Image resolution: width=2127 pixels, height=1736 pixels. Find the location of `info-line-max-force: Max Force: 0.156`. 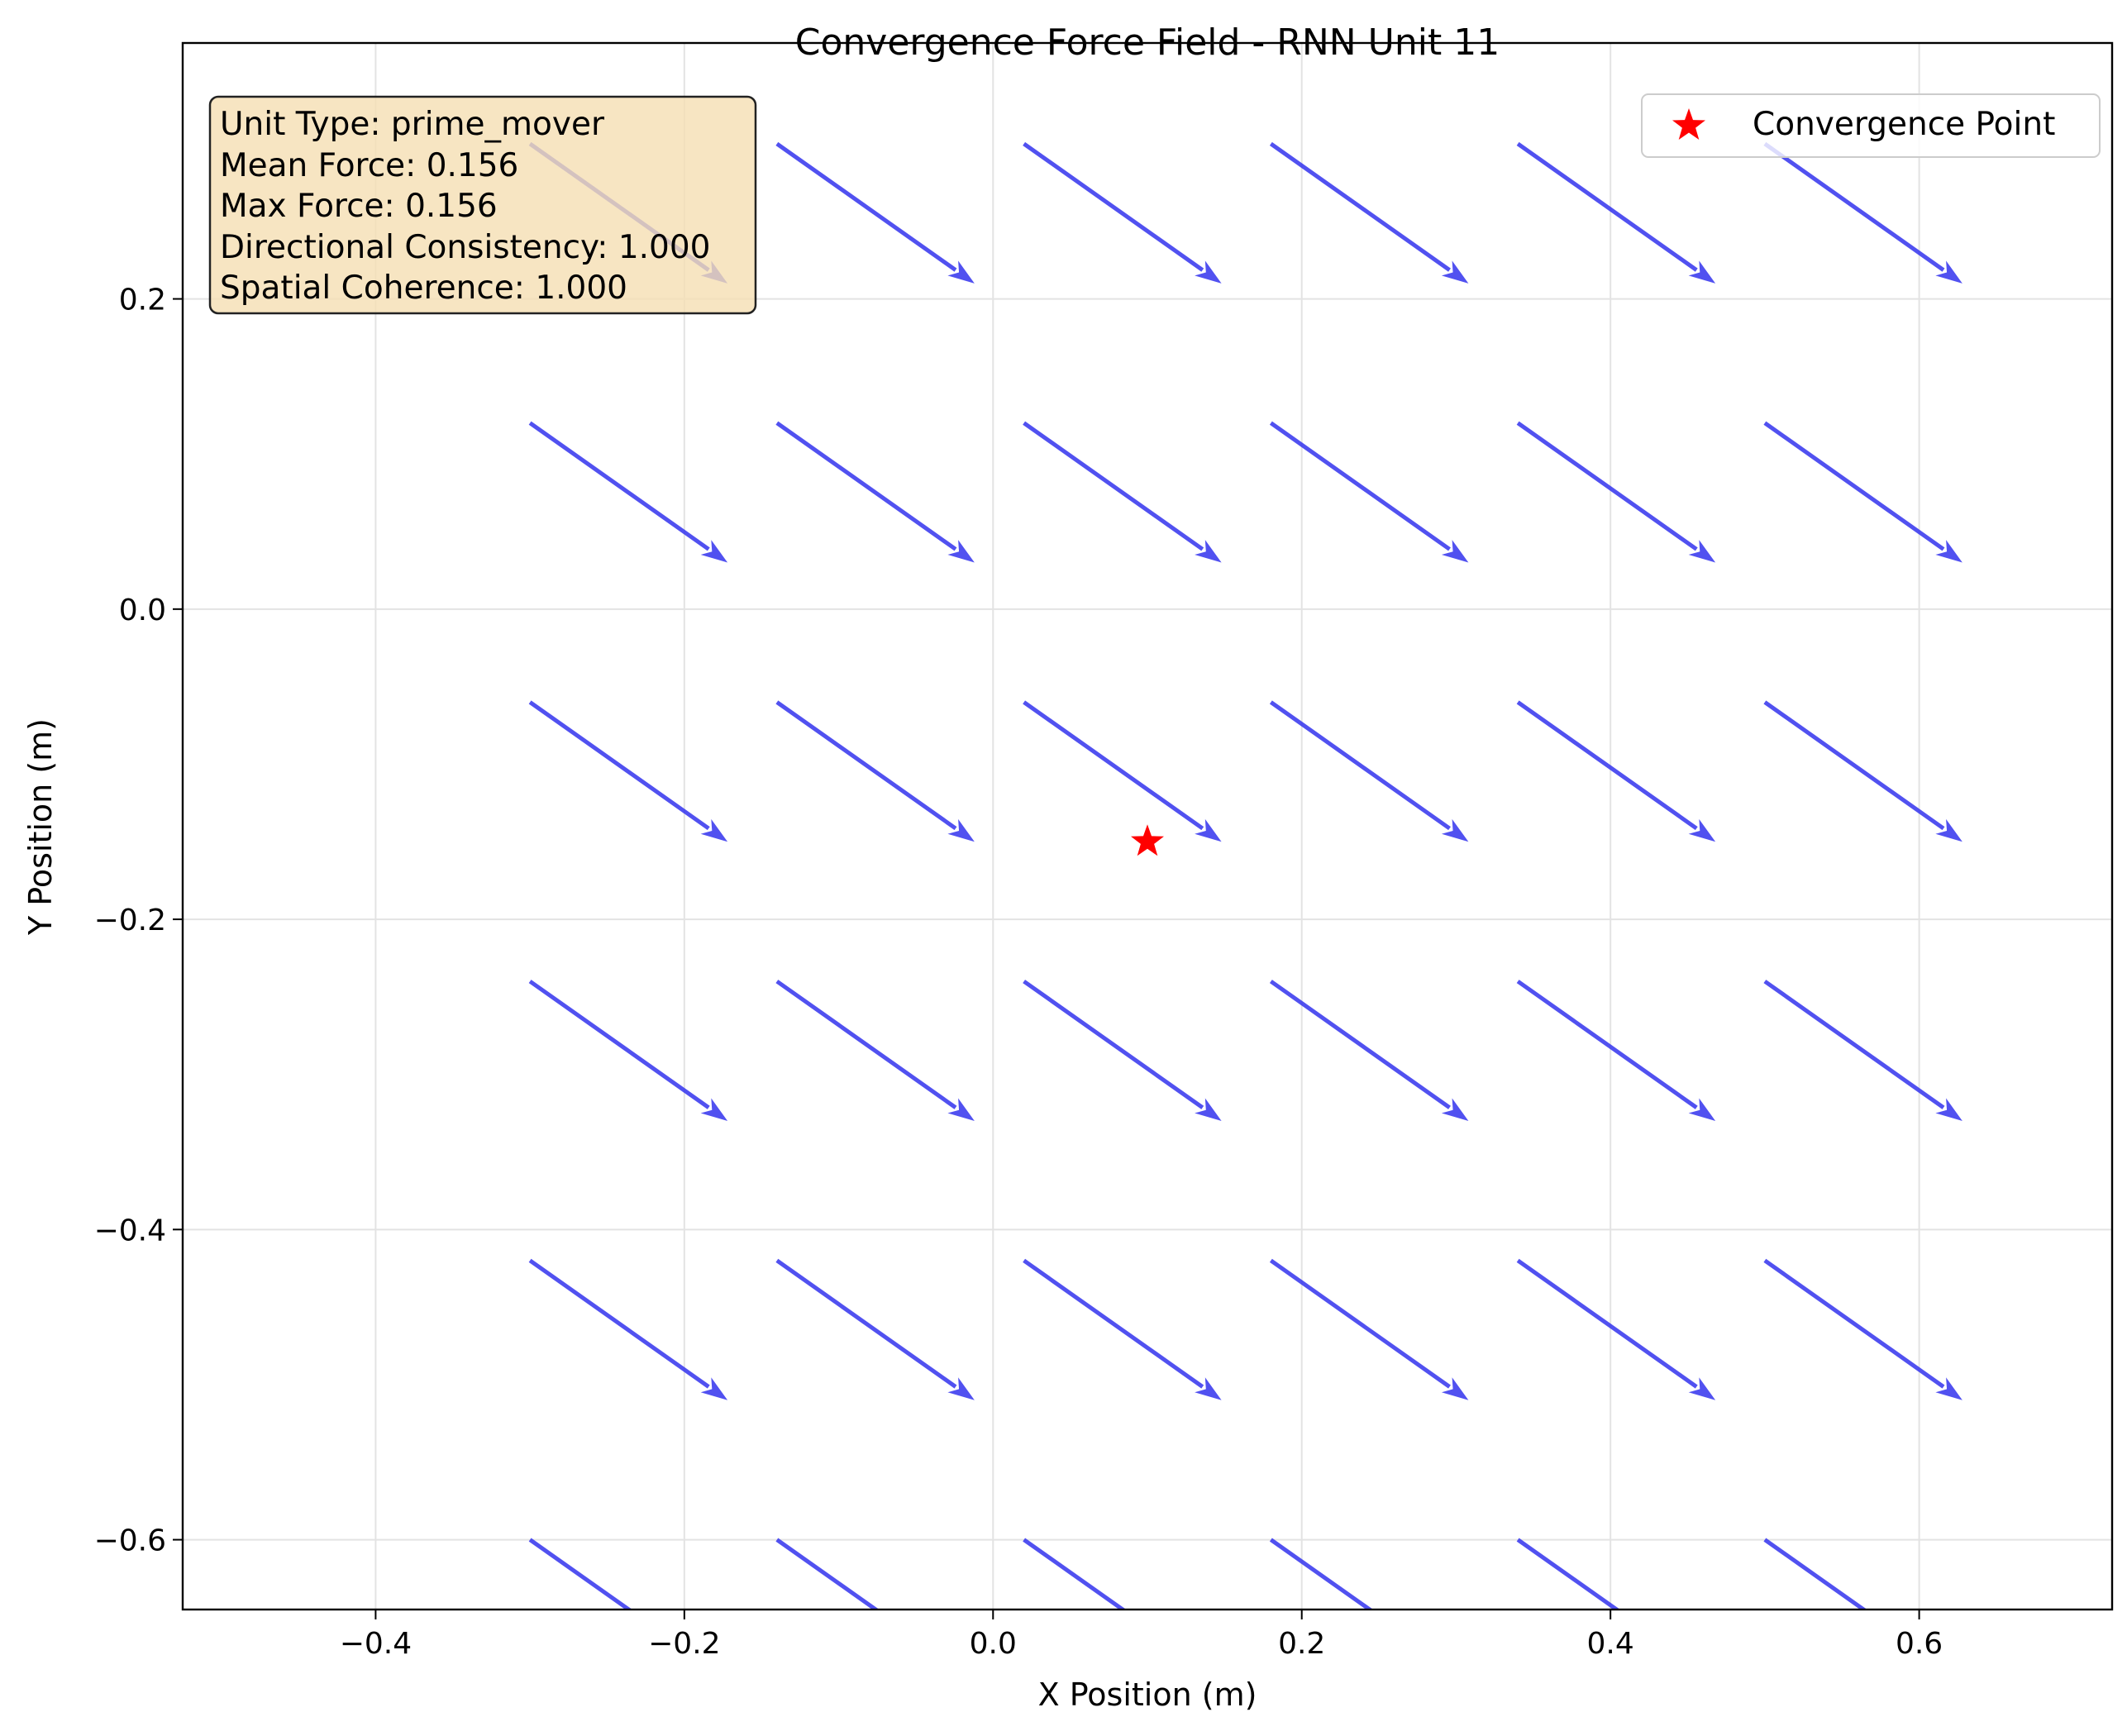

info-line-max-force: Max Force: 0.156 is located at coordinates (359, 206).